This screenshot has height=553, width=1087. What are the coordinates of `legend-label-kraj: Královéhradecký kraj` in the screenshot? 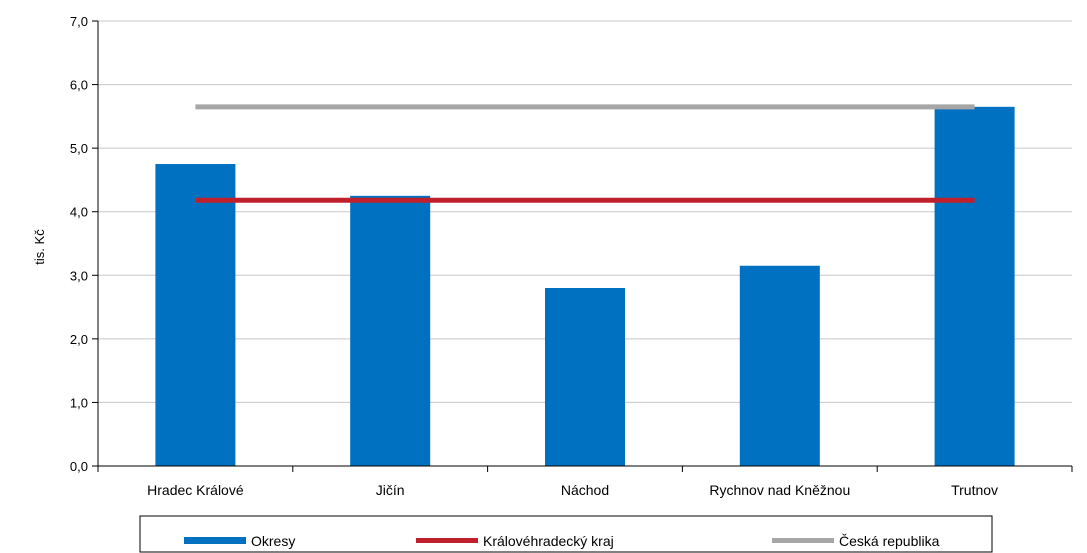 It's located at (548, 541).